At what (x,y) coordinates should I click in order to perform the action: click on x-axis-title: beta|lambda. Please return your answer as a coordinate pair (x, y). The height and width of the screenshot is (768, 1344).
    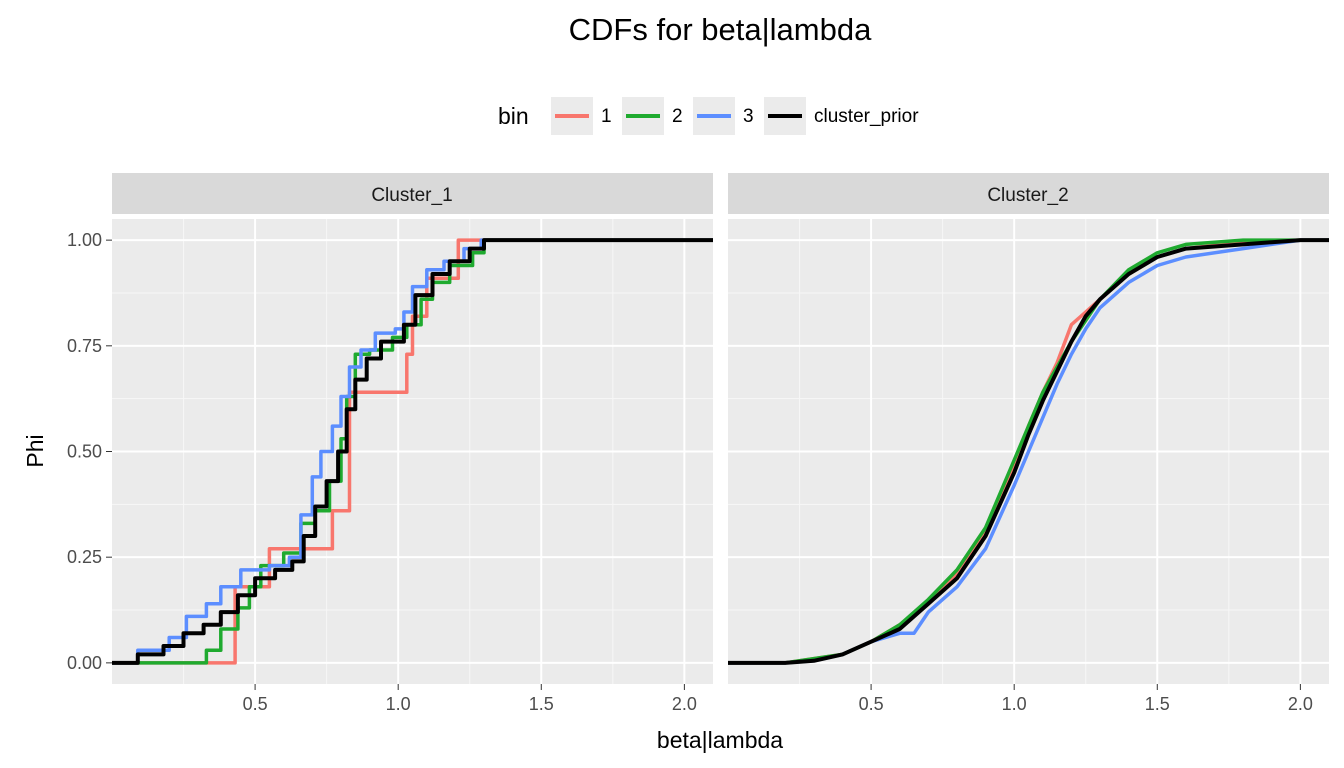
    Looking at the image, I should click on (720, 740).